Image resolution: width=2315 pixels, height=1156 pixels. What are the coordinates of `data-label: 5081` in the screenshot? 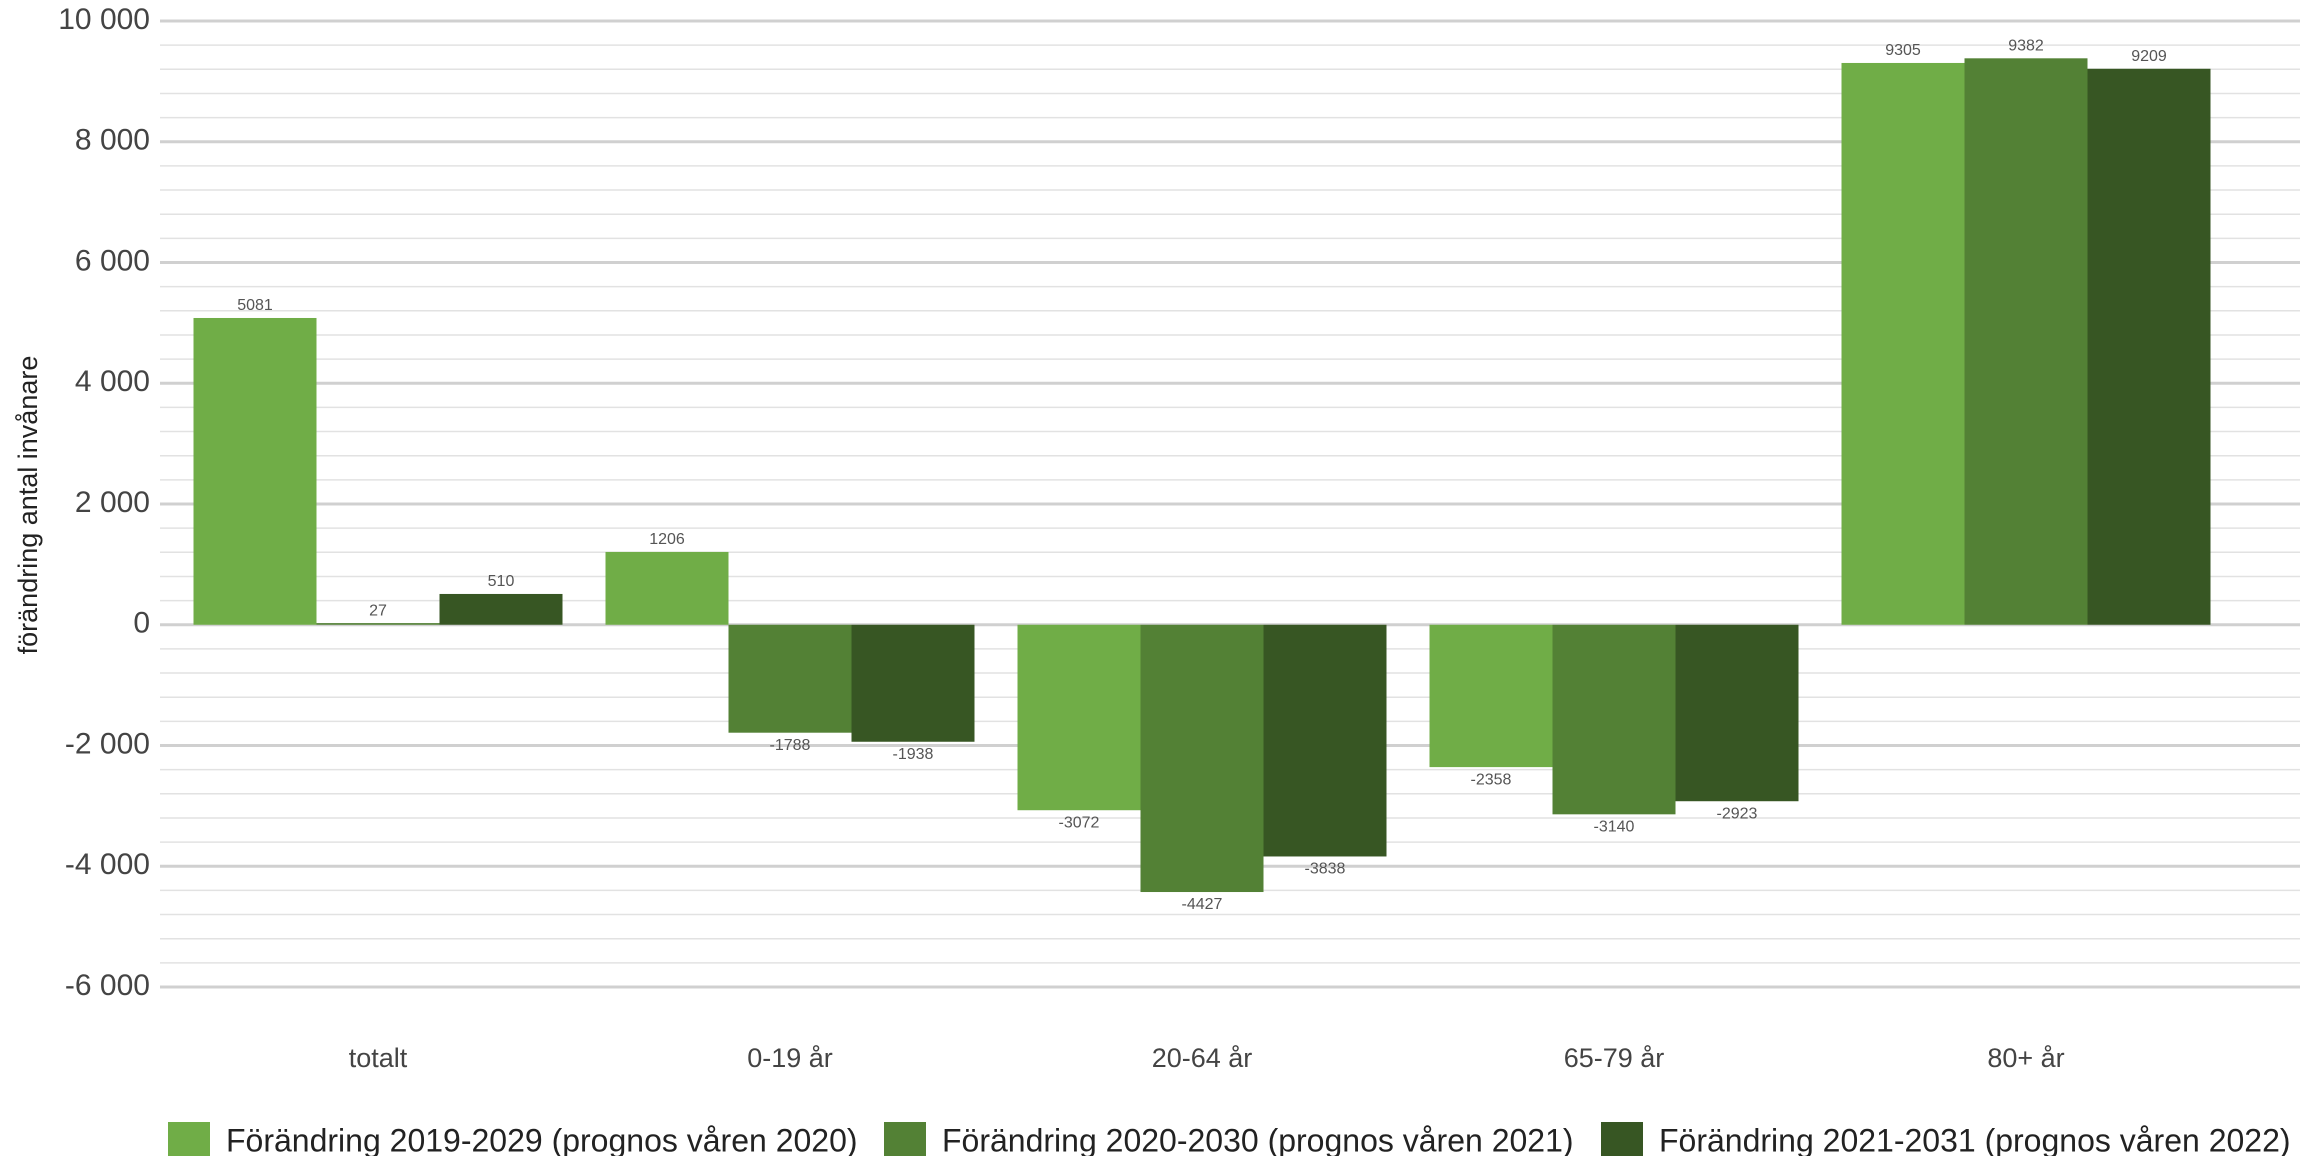 It's located at (255, 305).